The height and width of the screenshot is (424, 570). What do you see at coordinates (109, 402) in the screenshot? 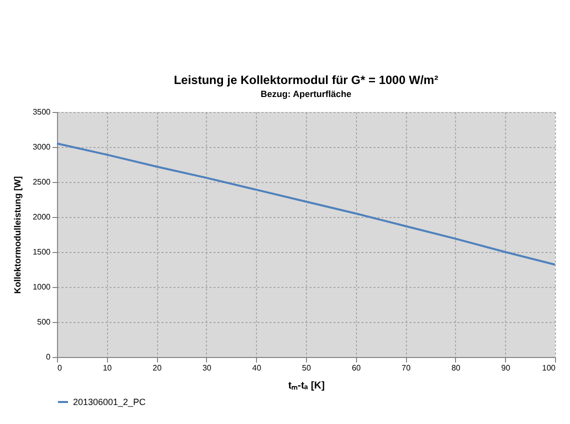
I see `legend-label: 201306001_2_PC` at bounding box center [109, 402].